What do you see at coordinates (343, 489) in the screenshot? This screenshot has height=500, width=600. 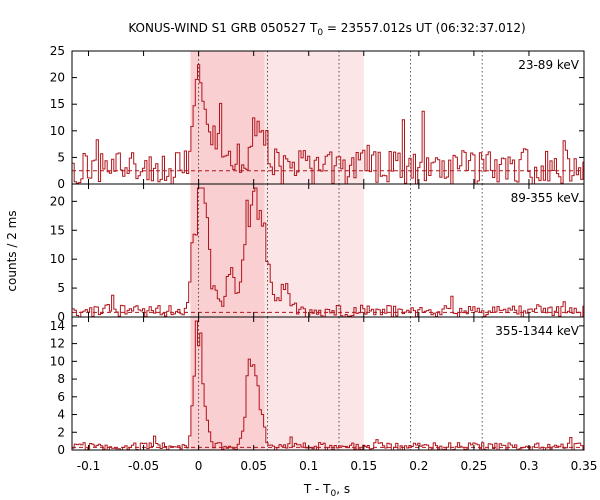 I see `x-axis-label-suffix: , s` at bounding box center [343, 489].